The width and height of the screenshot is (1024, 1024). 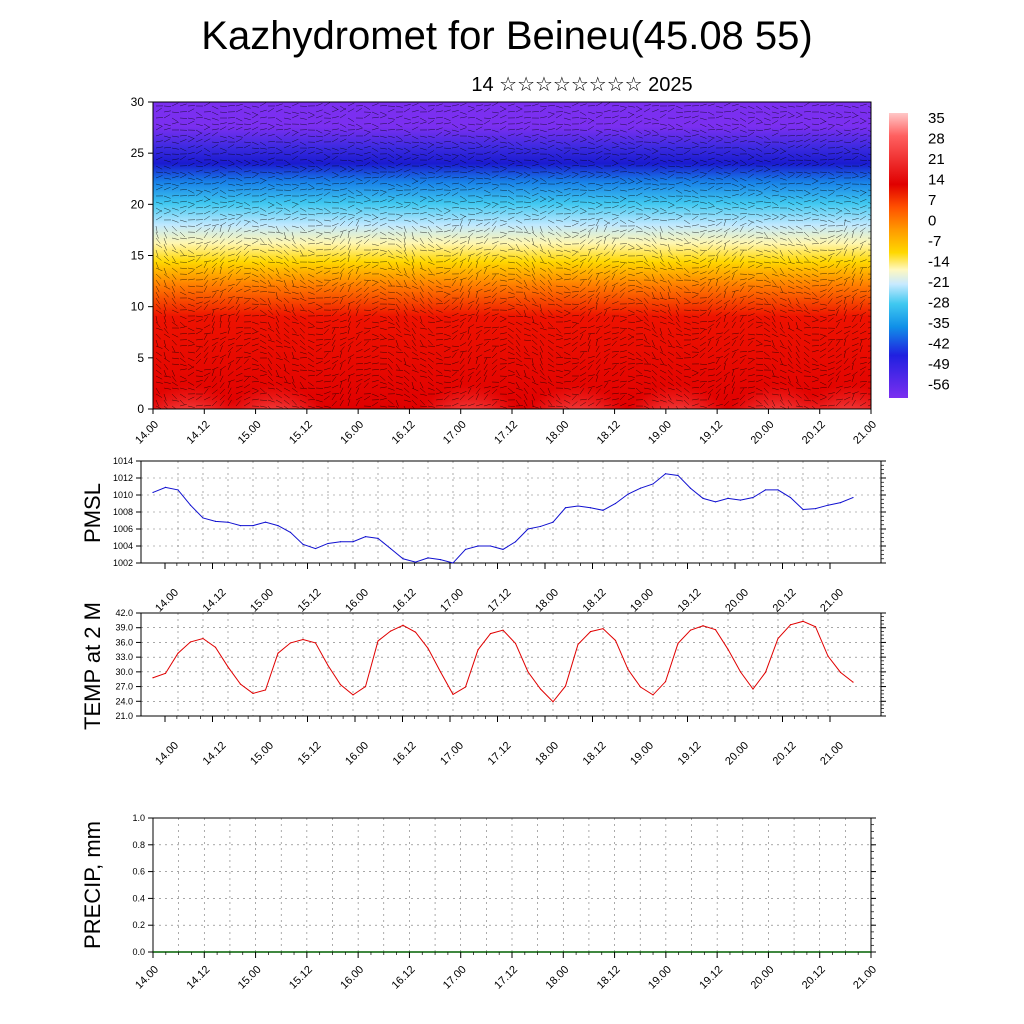 I want to click on colorbar-label: -28, so click(x=939, y=303).